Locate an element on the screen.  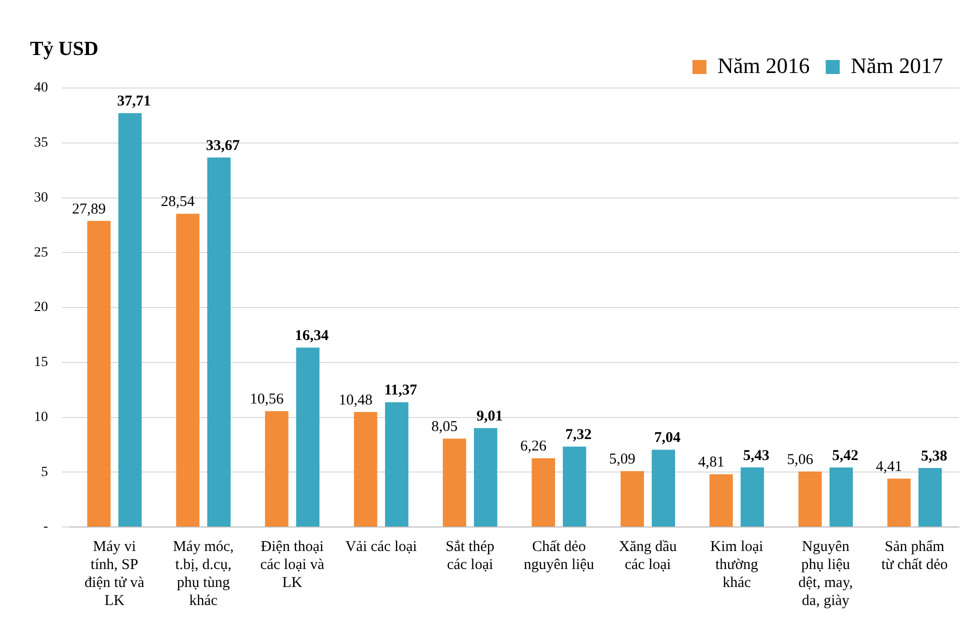
x-tick-label: Nguyên phụ liệu dệt, may, da, giày is located at coordinates (825, 573).